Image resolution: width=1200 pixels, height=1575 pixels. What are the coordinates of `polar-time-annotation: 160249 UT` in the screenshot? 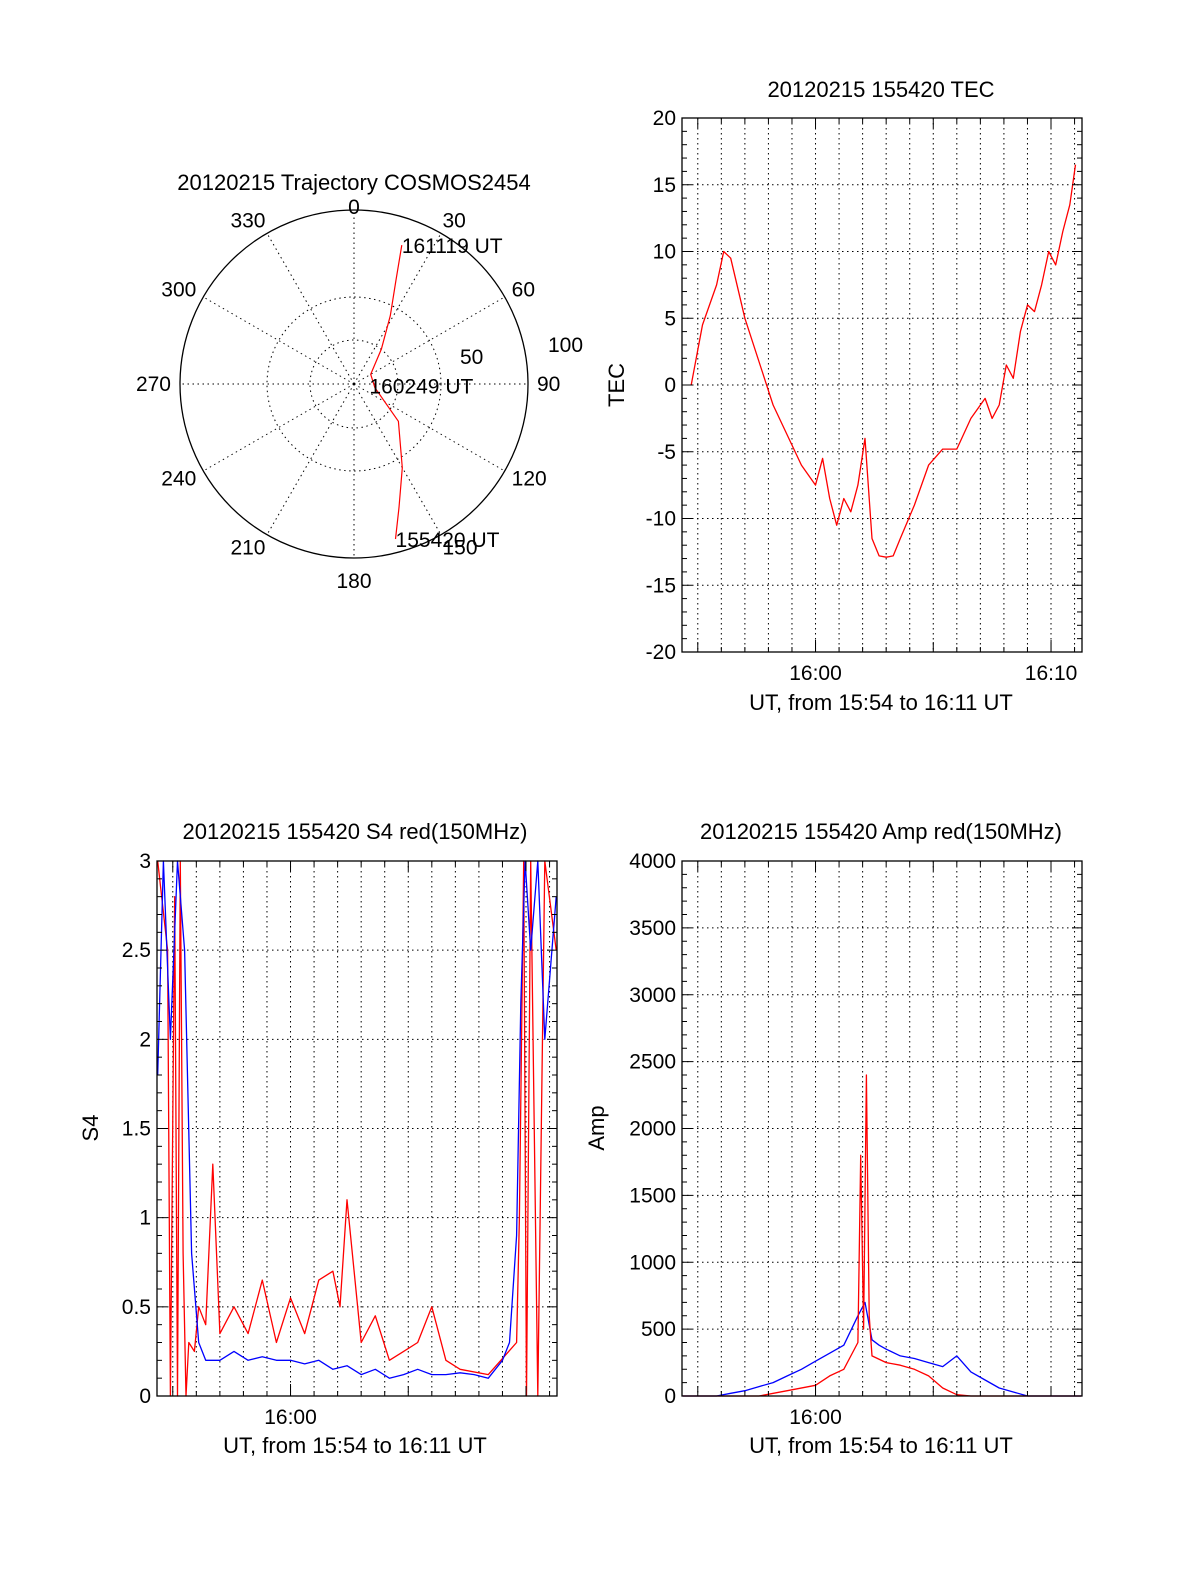 It's located at (421, 386).